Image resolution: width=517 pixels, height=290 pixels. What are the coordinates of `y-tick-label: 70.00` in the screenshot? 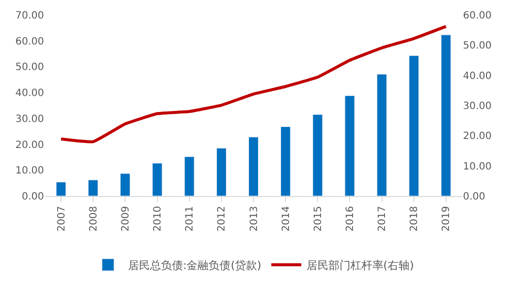 It's located at (29, 16).